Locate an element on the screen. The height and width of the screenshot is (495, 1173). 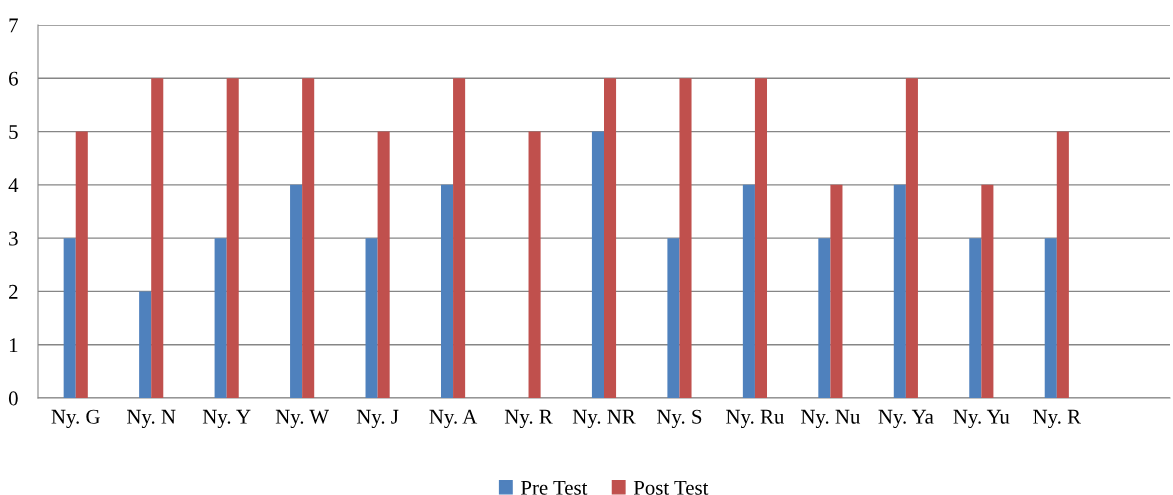
x-tick-label: Ny. N is located at coordinates (151, 418).